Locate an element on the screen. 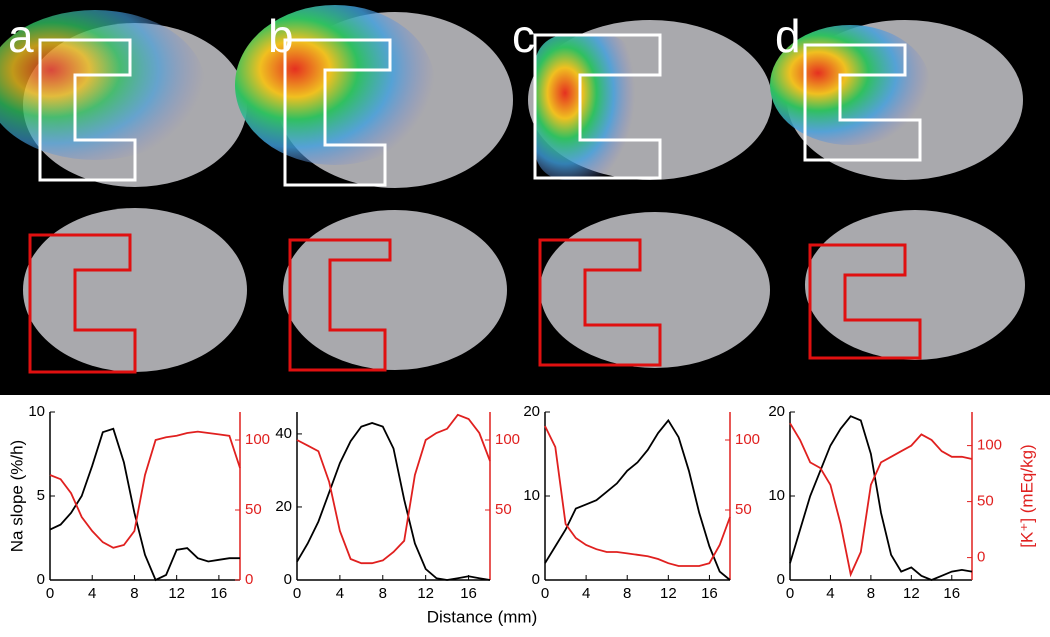 This screenshot has height=637, width=1050. panel-label: c is located at coordinates (523, 36).